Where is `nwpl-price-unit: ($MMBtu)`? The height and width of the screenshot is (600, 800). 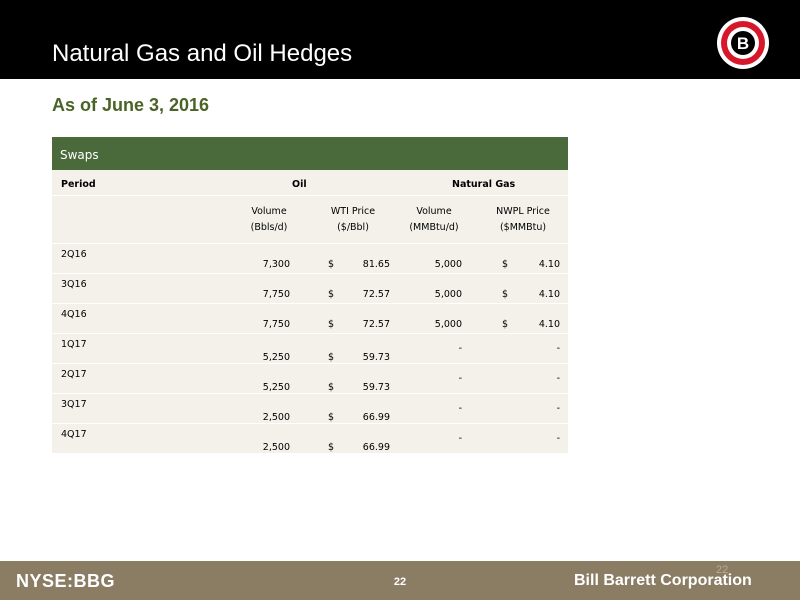 nwpl-price-unit: ($MMBtu) is located at coordinates (523, 227).